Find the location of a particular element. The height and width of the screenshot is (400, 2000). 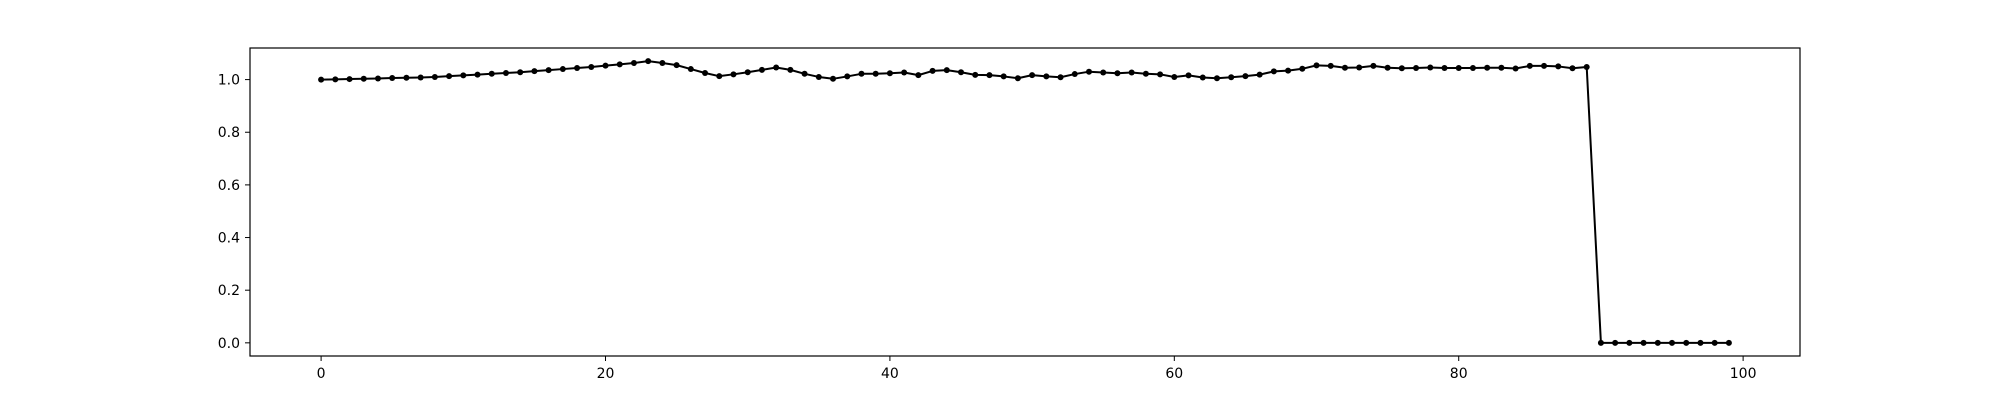

x-tick-label: 100 is located at coordinates (1743, 374).